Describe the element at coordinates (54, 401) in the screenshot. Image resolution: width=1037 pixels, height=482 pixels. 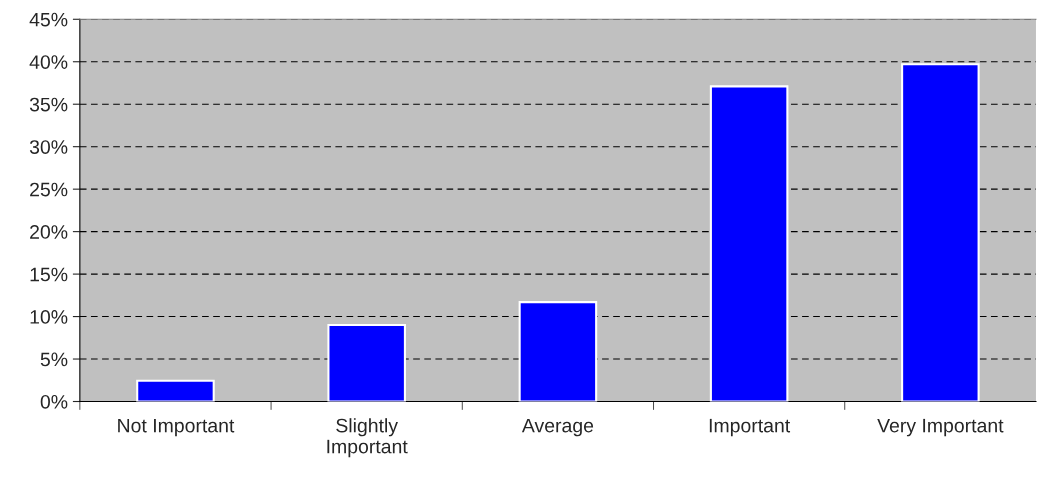
I see `y-tick-label: 0%` at that location.